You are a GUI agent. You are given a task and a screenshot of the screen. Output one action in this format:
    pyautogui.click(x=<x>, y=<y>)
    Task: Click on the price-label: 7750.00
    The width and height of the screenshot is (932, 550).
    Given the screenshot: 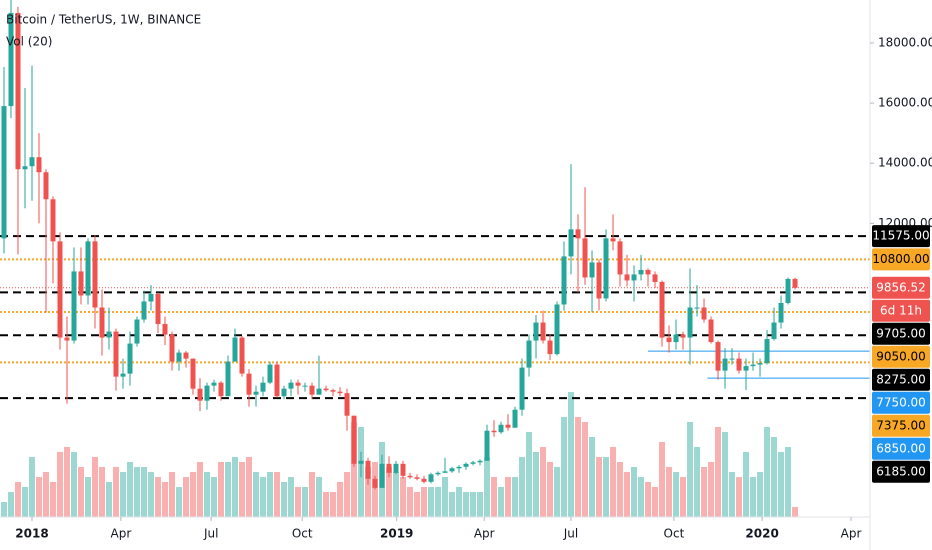 What is the action you would take?
    pyautogui.click(x=901, y=402)
    